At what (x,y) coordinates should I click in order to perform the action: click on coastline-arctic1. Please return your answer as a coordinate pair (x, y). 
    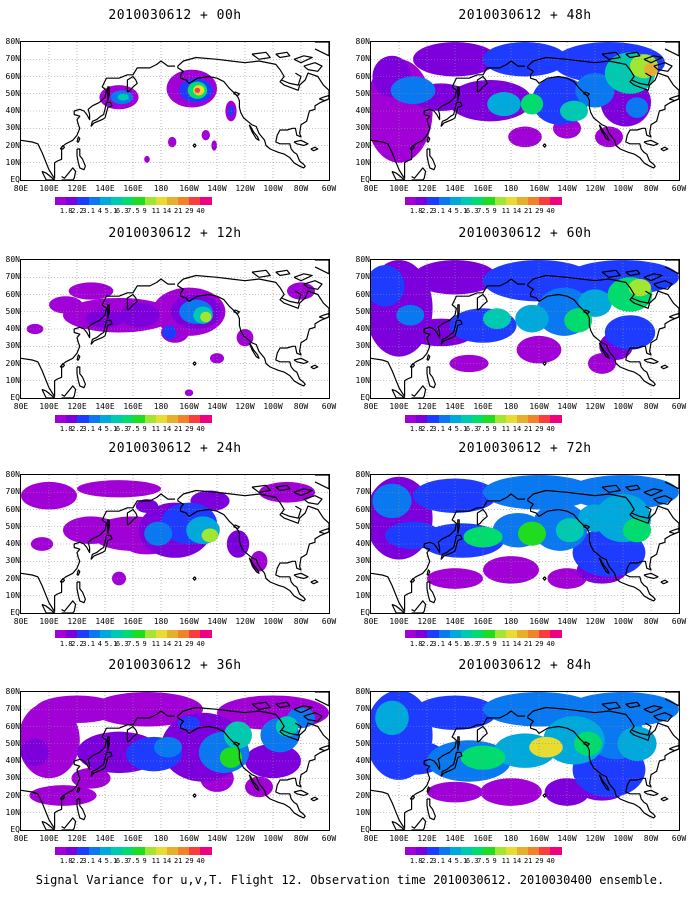
    Looking at the image, I should click on (261, 488).